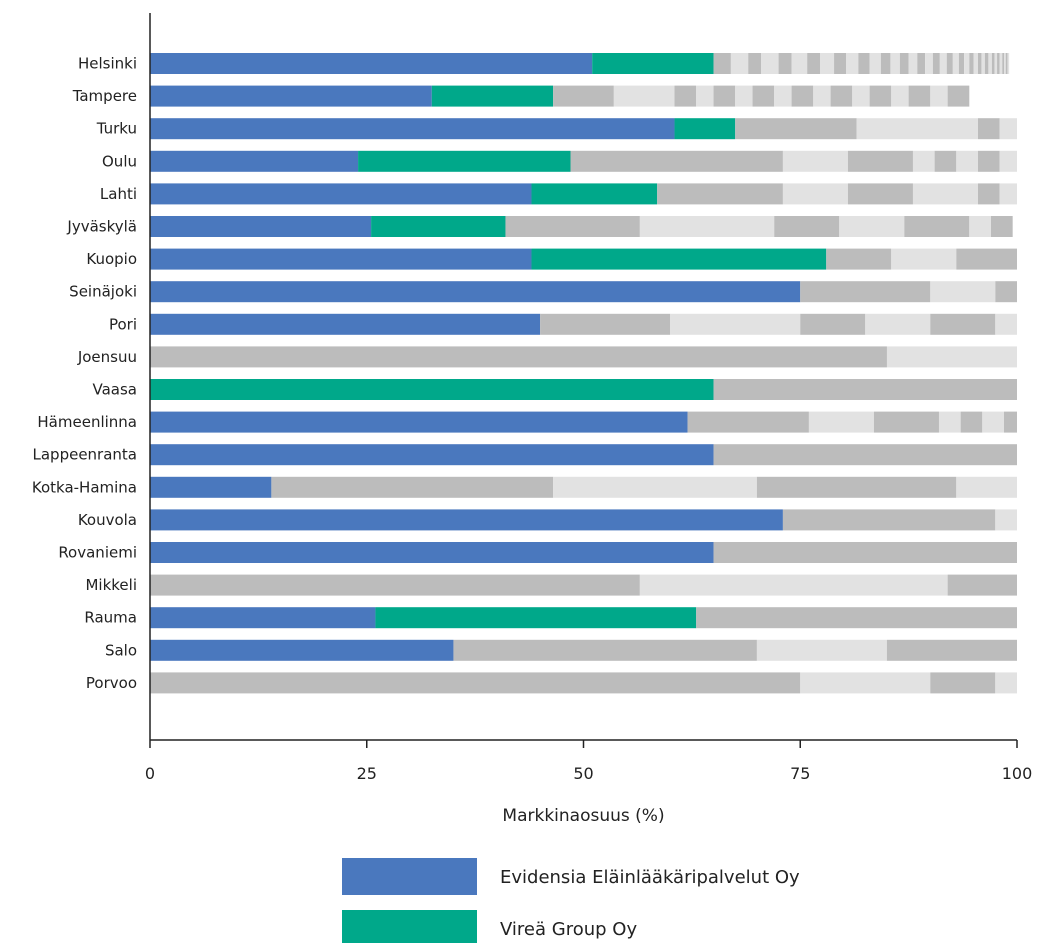 This screenshot has height=943, width=1045. What do you see at coordinates (583, 161) in the screenshot?
I see `bar-row-oulu` at bounding box center [583, 161].